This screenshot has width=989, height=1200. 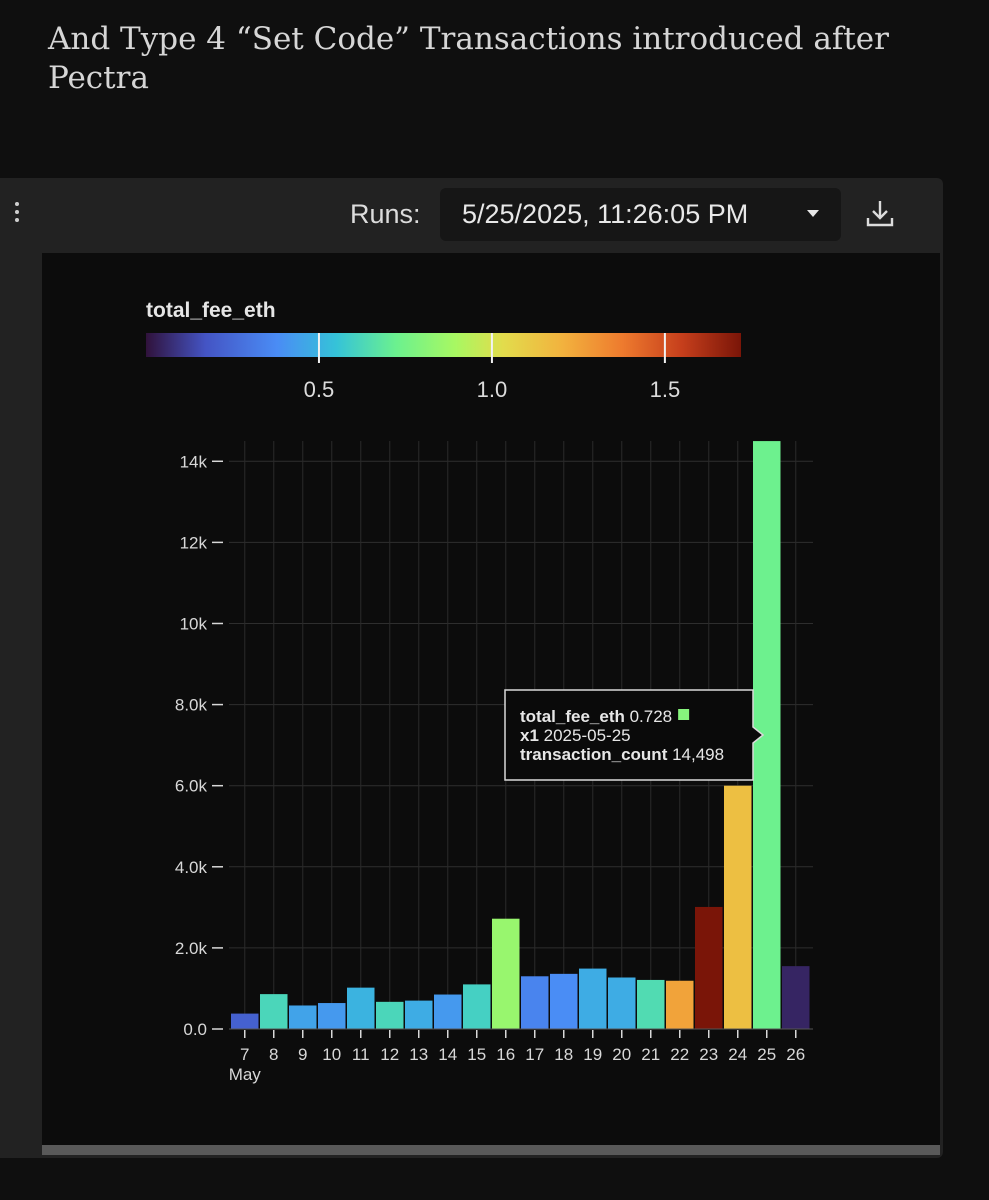 I want to click on horizontal-scrollbar, so click(x=491, y=1150).